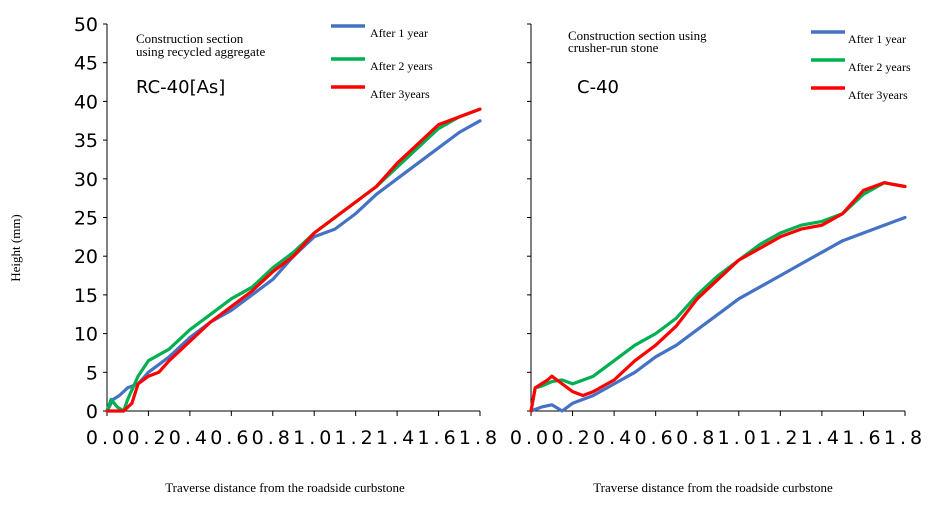  What do you see at coordinates (86, 219) in the screenshot?
I see `y-tick-label: 25` at bounding box center [86, 219].